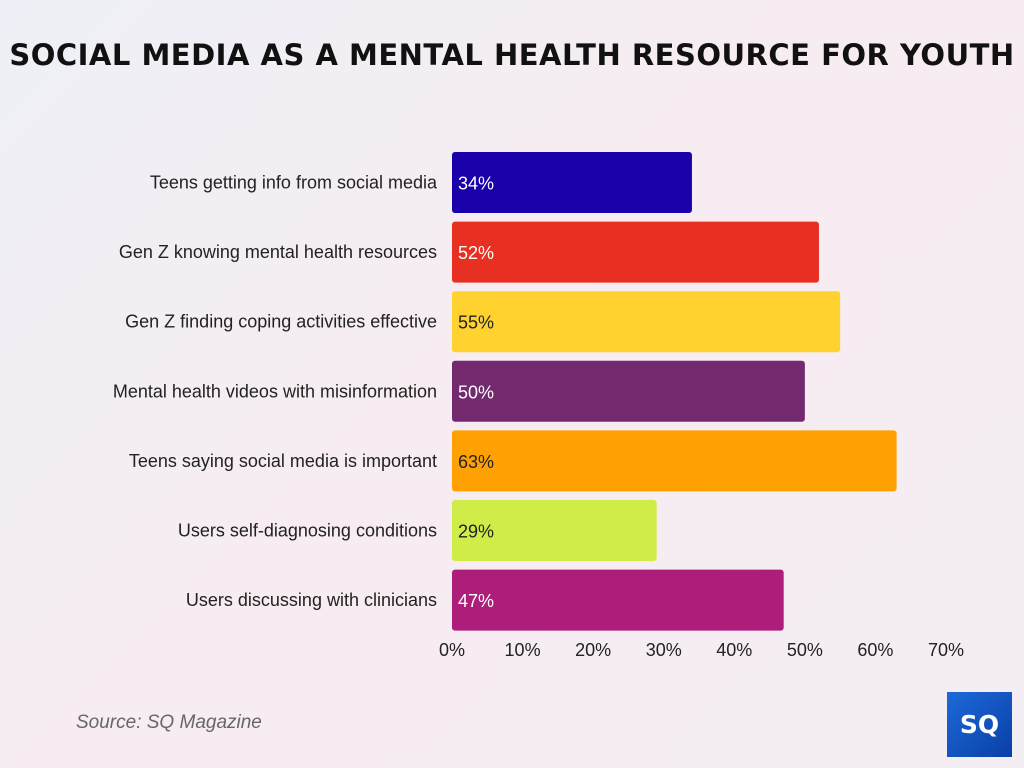  Describe the element at coordinates (593, 650) in the screenshot. I see `x-tick-label: 20%` at that location.